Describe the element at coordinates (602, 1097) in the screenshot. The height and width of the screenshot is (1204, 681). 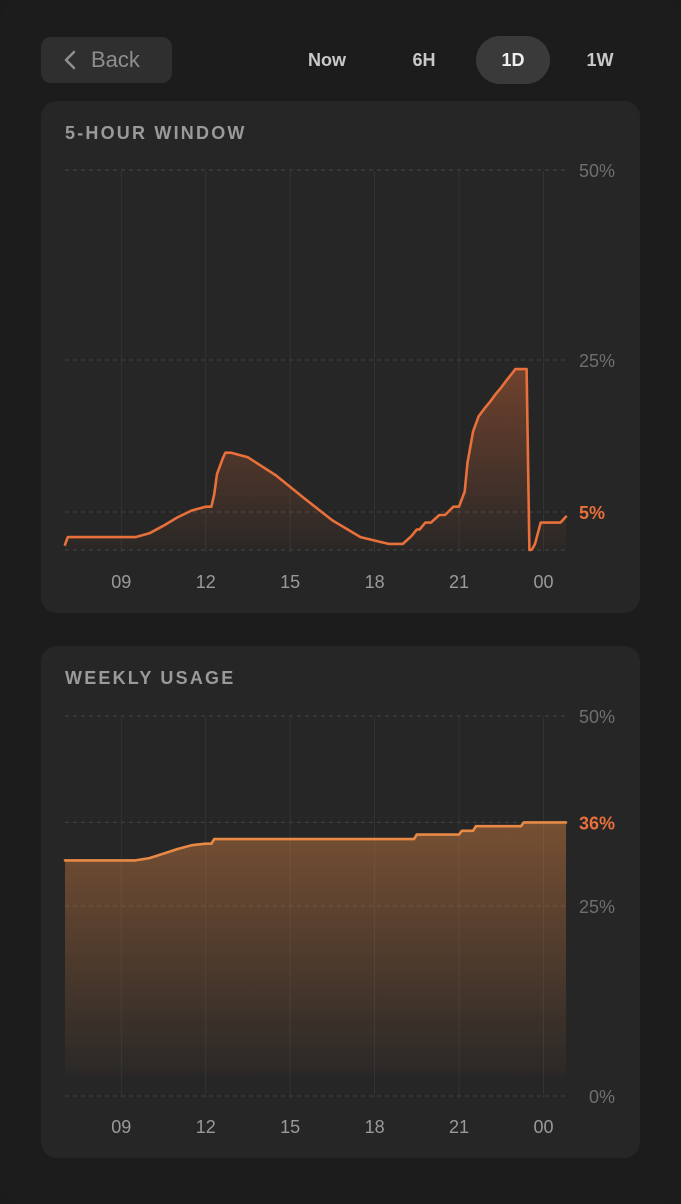
I see `y-tick-label: 0%` at that location.